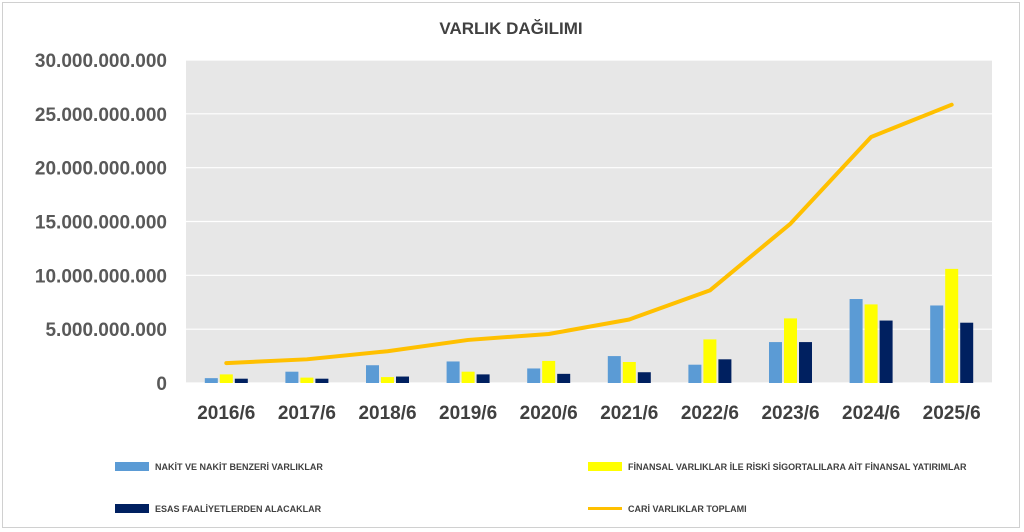  What do you see at coordinates (101, 115) in the screenshot?
I see `y-tick-label: 25.000.000.000` at bounding box center [101, 115].